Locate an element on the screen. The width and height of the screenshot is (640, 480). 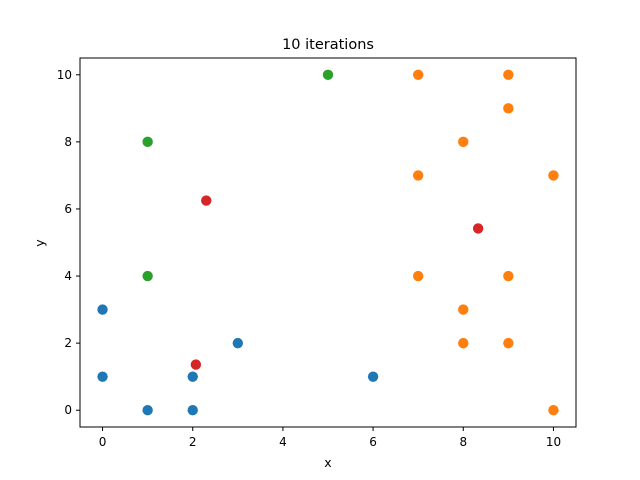
x-axis-ticks: 0 2 4 6 8 10 is located at coordinates (330, 438).